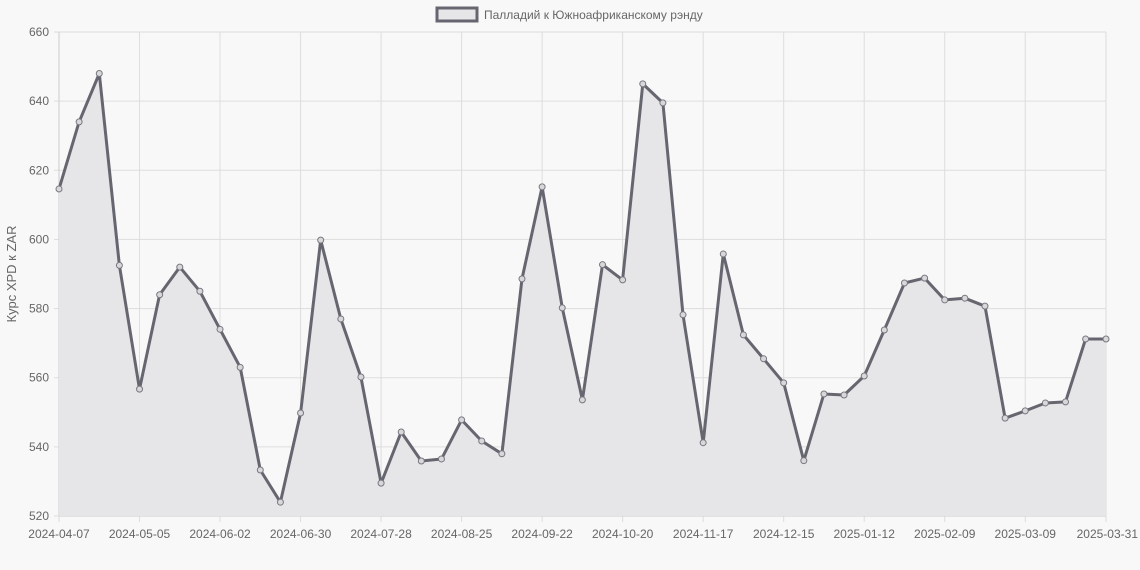 This screenshot has width=1140, height=570. I want to click on x-tick-label: 2024-09-22, so click(542, 534).